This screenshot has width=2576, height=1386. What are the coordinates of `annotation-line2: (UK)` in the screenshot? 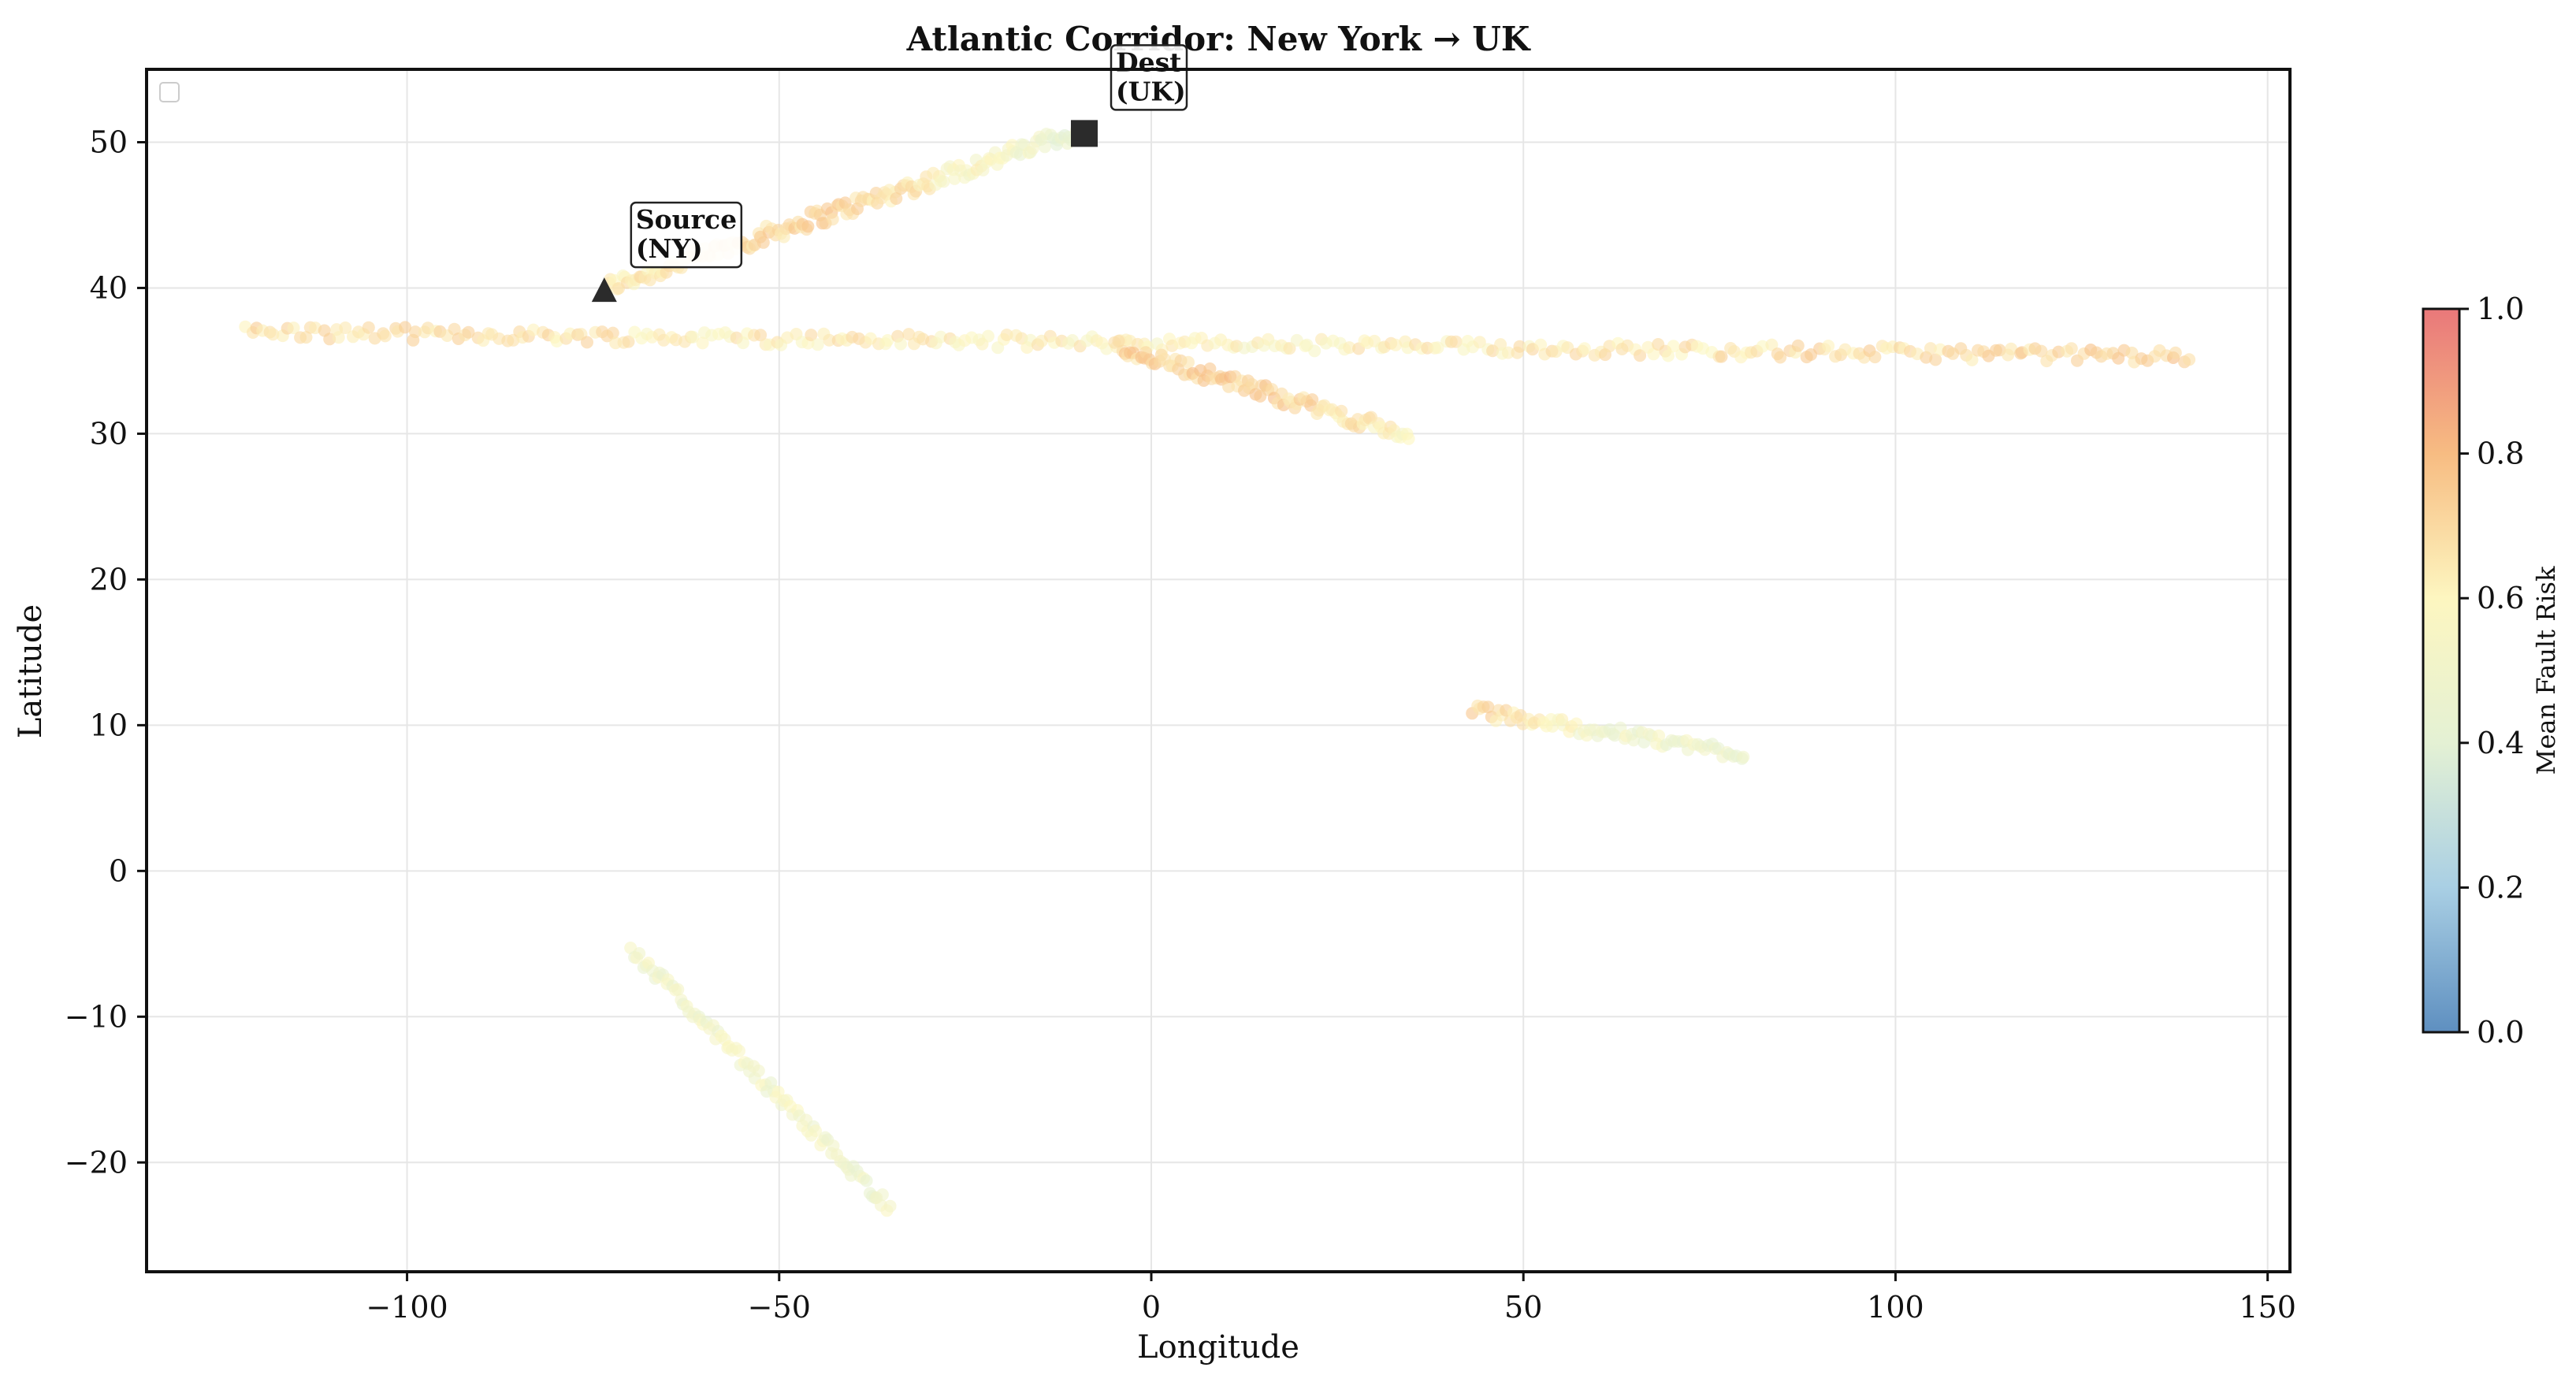 It's located at (1151, 91).